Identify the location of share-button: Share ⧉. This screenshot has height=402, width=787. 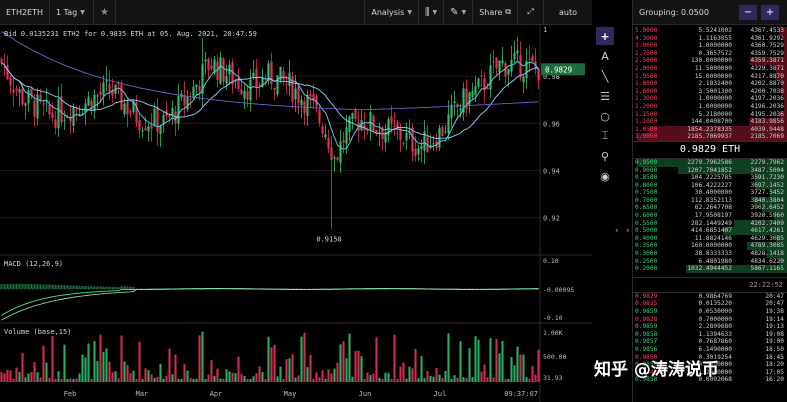
(495, 12).